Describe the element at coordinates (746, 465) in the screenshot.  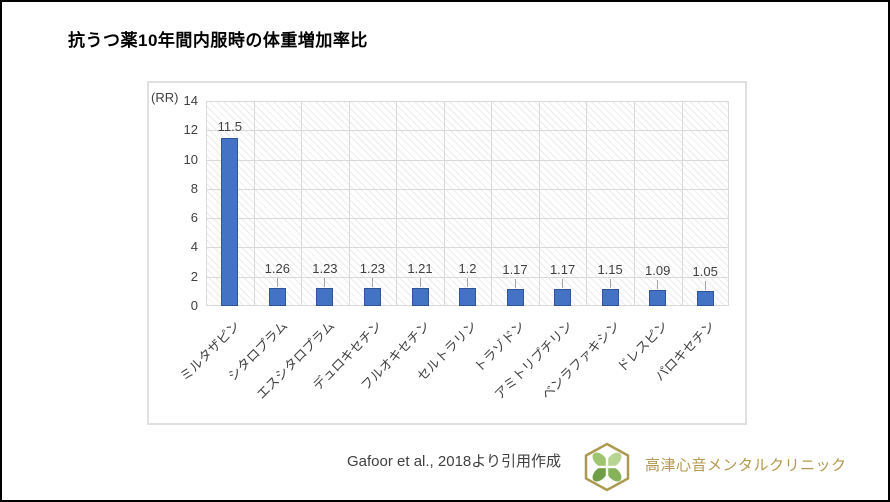
I see `clinic-name: 高津心音メンタルクリニック` at that location.